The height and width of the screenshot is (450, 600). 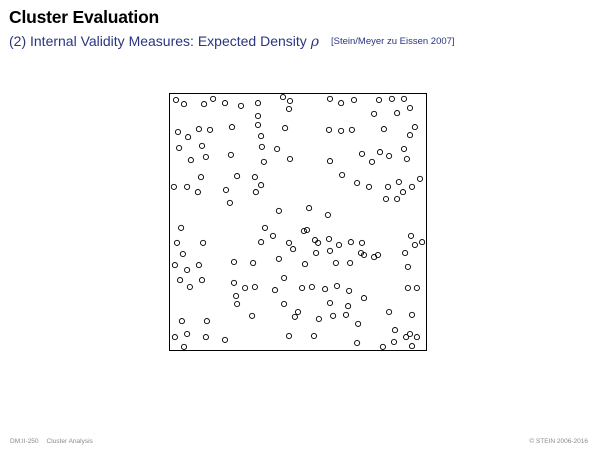 What do you see at coordinates (558, 441) in the screenshot?
I see `footer-copyright: © STEIN 2006-2016` at bounding box center [558, 441].